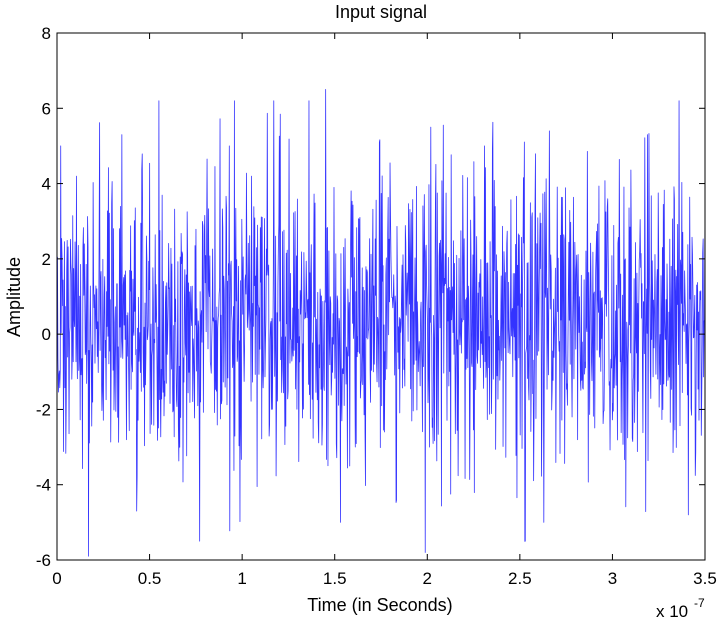  Describe the element at coordinates (672, 611) in the screenshot. I see `x-multiplier-base: x 10` at that location.